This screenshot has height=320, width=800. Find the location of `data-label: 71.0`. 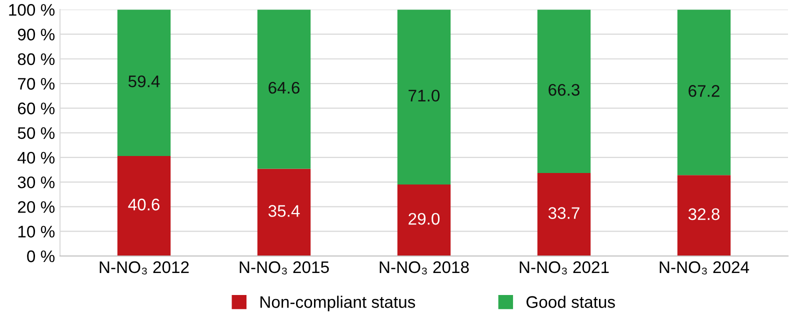

data-label: 71.0 is located at coordinates (424, 96).